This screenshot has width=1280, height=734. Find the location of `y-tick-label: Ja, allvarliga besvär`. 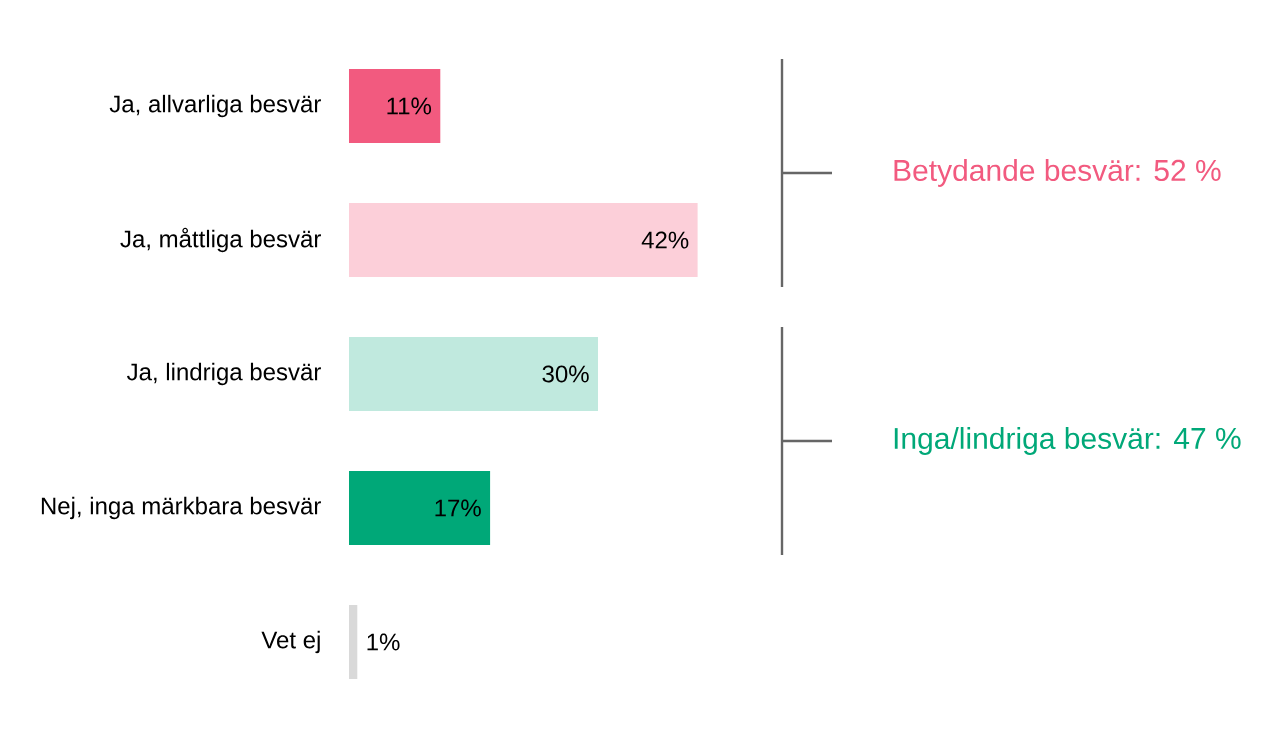

y-tick-label: Ja, allvarliga besvär is located at coordinates (215, 106).